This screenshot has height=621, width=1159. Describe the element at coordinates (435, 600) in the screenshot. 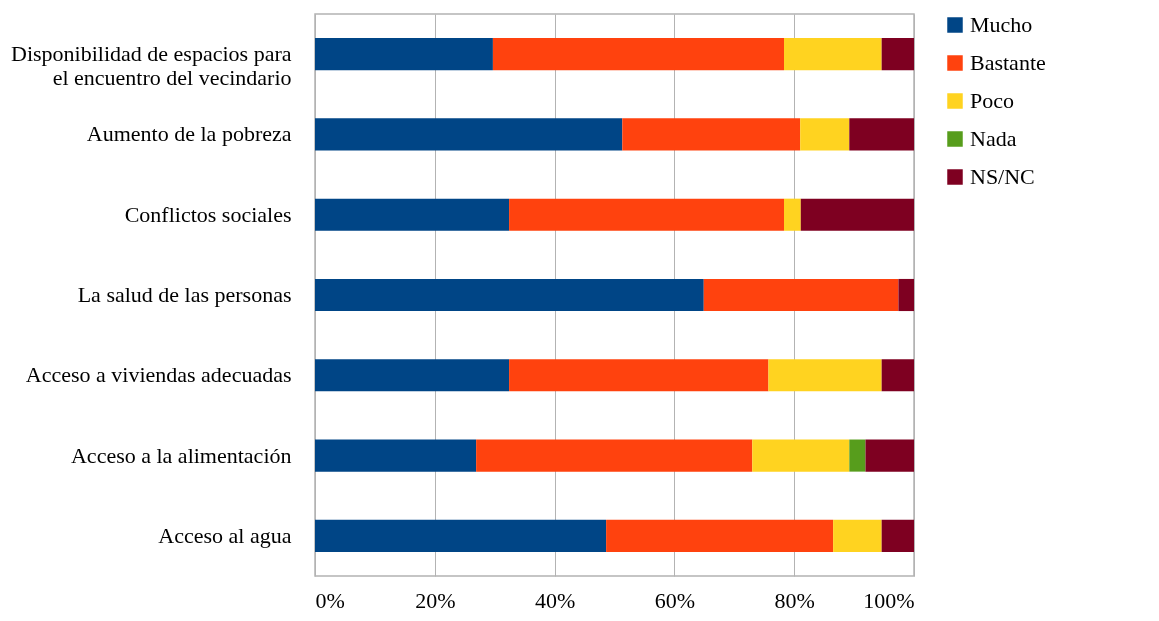

I see `x-tick-label: 20%` at that location.